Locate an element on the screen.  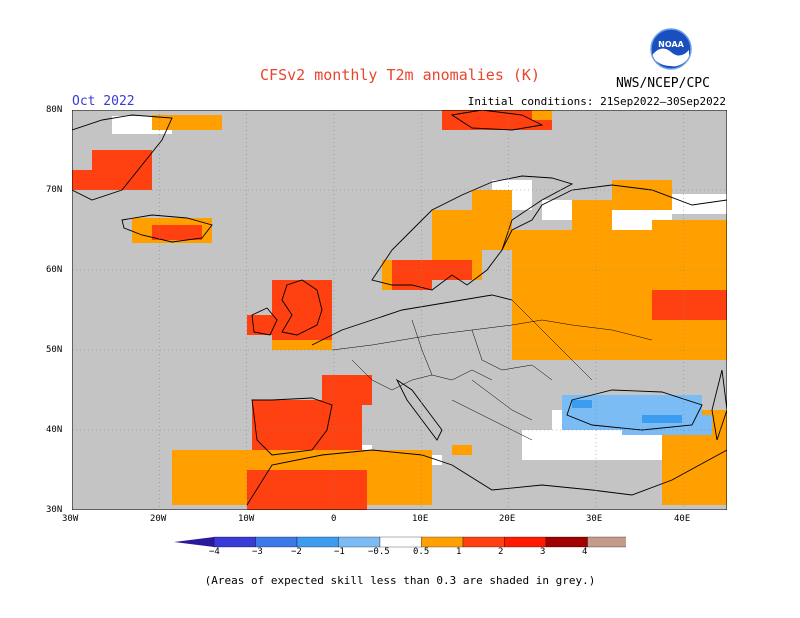
lon-label-10e: 10E is located at coordinates (420, 519).